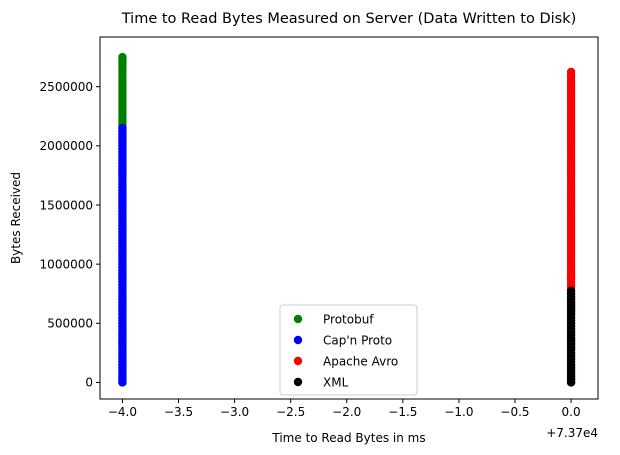 The width and height of the screenshot is (620, 455). What do you see at coordinates (321, 382) in the screenshot?
I see `legend-item: XML` at bounding box center [321, 382].